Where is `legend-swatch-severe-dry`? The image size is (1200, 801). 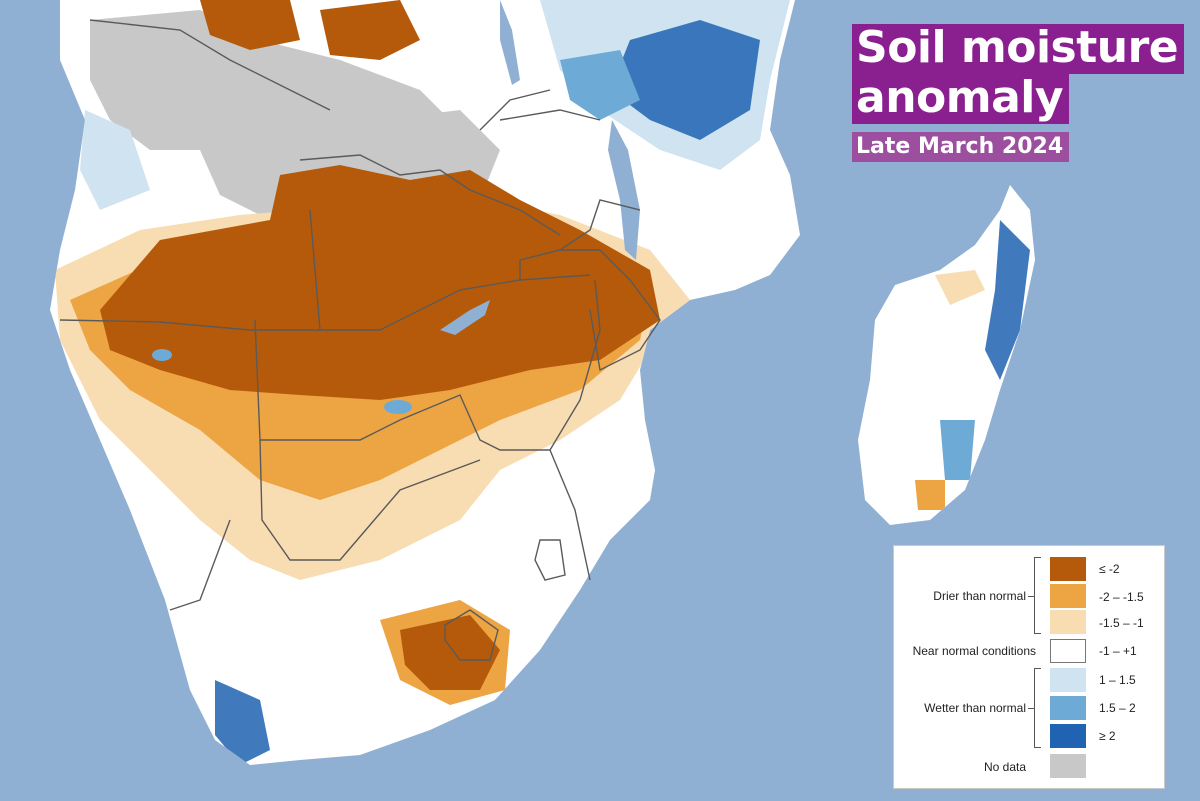
legend-swatch-severe-dry is located at coordinates (1068, 569).